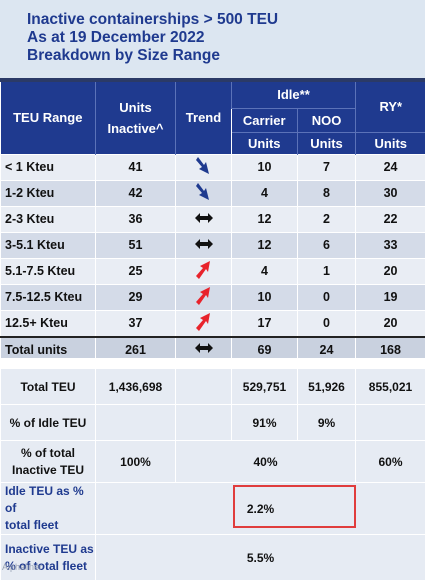 This screenshot has height=581, width=425. Describe the element at coordinates (22, 567) in the screenshot. I see `watermark: Alphaliner` at that location.